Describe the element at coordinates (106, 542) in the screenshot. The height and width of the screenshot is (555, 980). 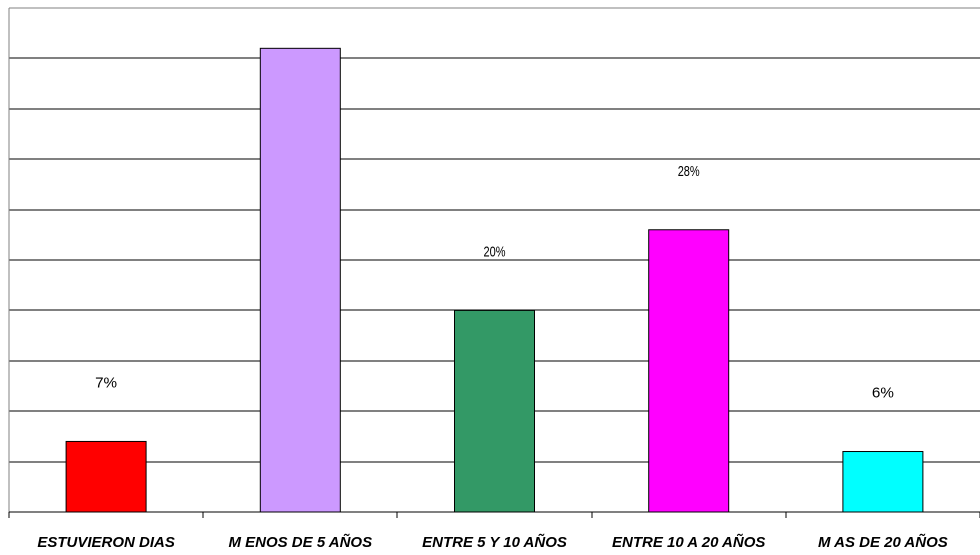
I see `category-label: ESTUVIERON DIAS` at that location.